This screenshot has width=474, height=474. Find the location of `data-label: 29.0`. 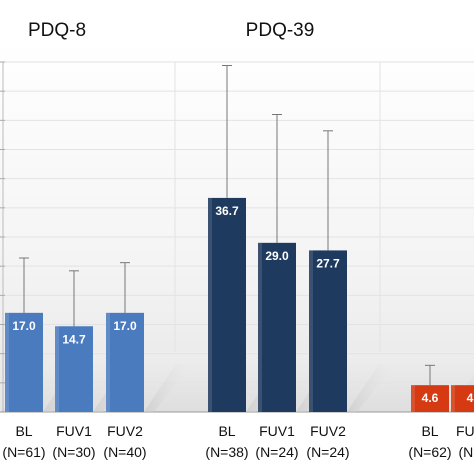

data-label: 29.0 is located at coordinates (277, 256).